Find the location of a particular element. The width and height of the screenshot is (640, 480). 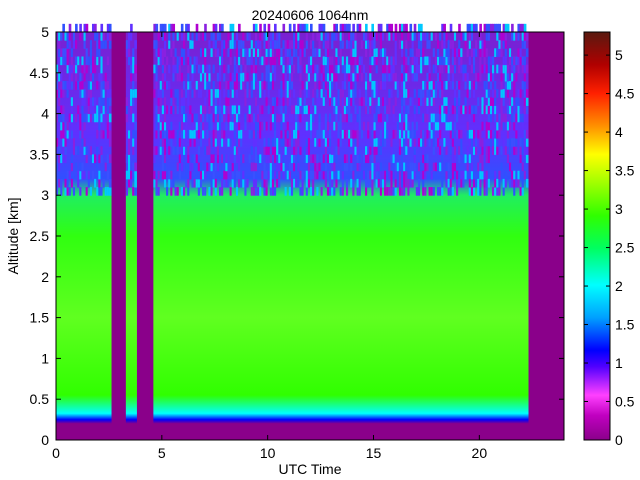

colorbar-tick-label: 3 is located at coordinates (619, 209).